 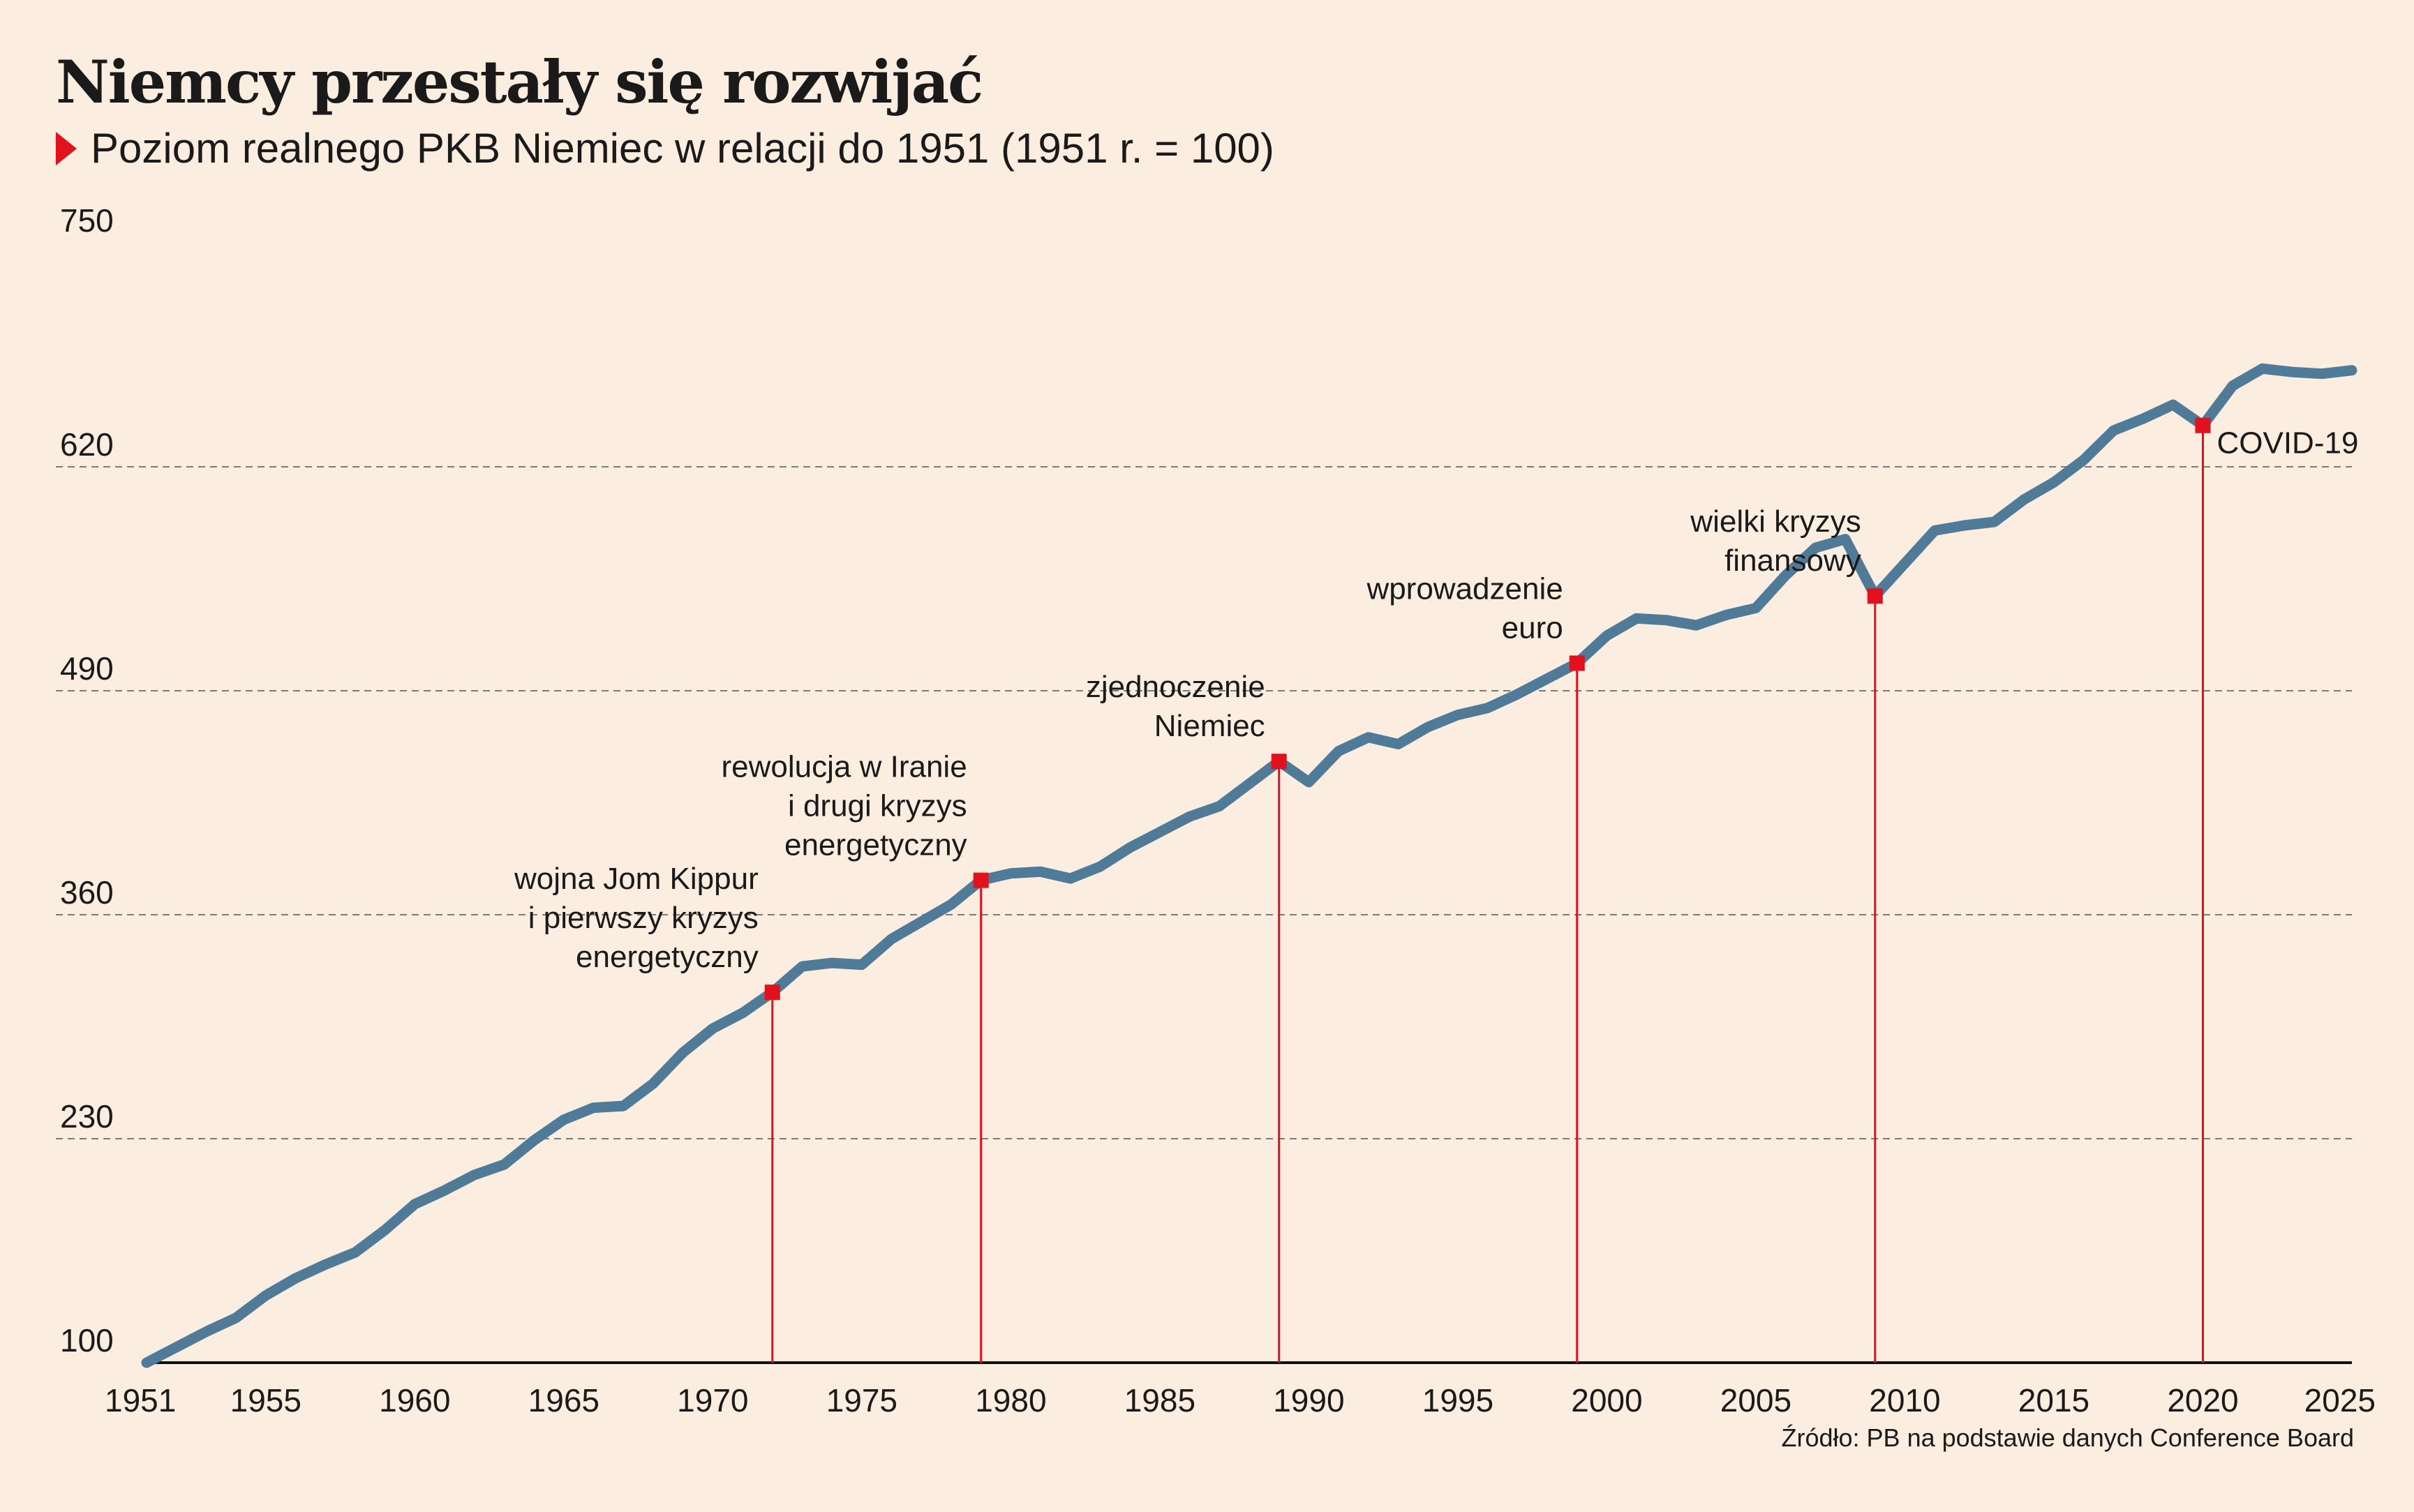 I want to click on x-tick-label-2005: 2005, so click(x=1756, y=1400).